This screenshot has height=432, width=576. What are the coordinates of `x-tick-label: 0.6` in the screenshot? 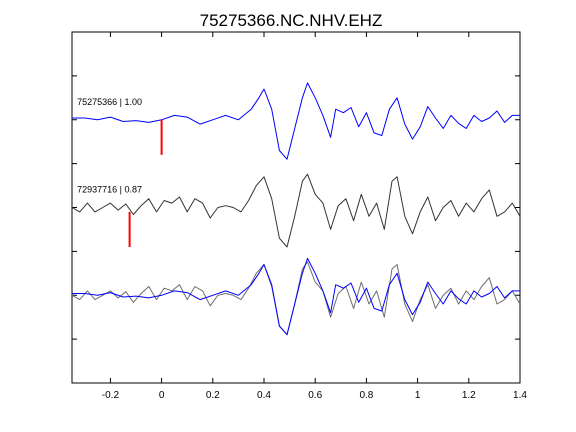 It's located at (315, 395).